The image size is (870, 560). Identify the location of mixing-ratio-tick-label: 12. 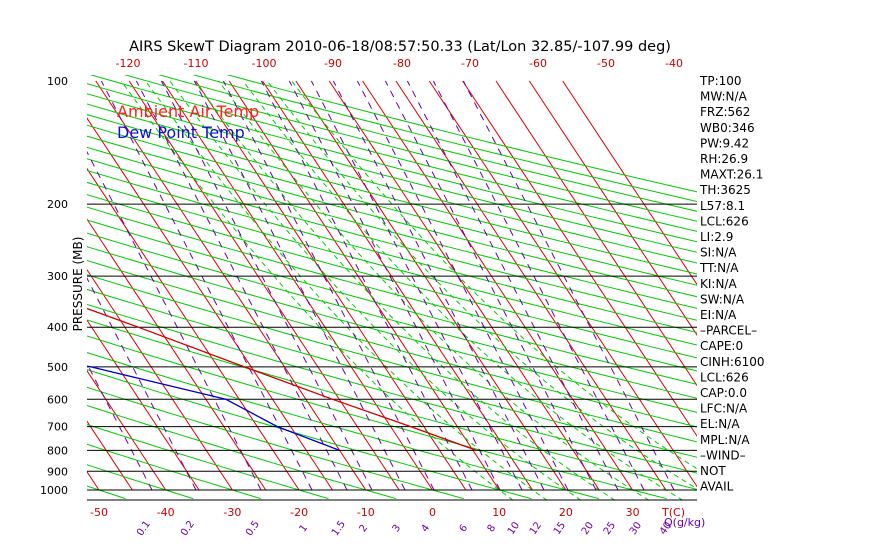
(536, 528).